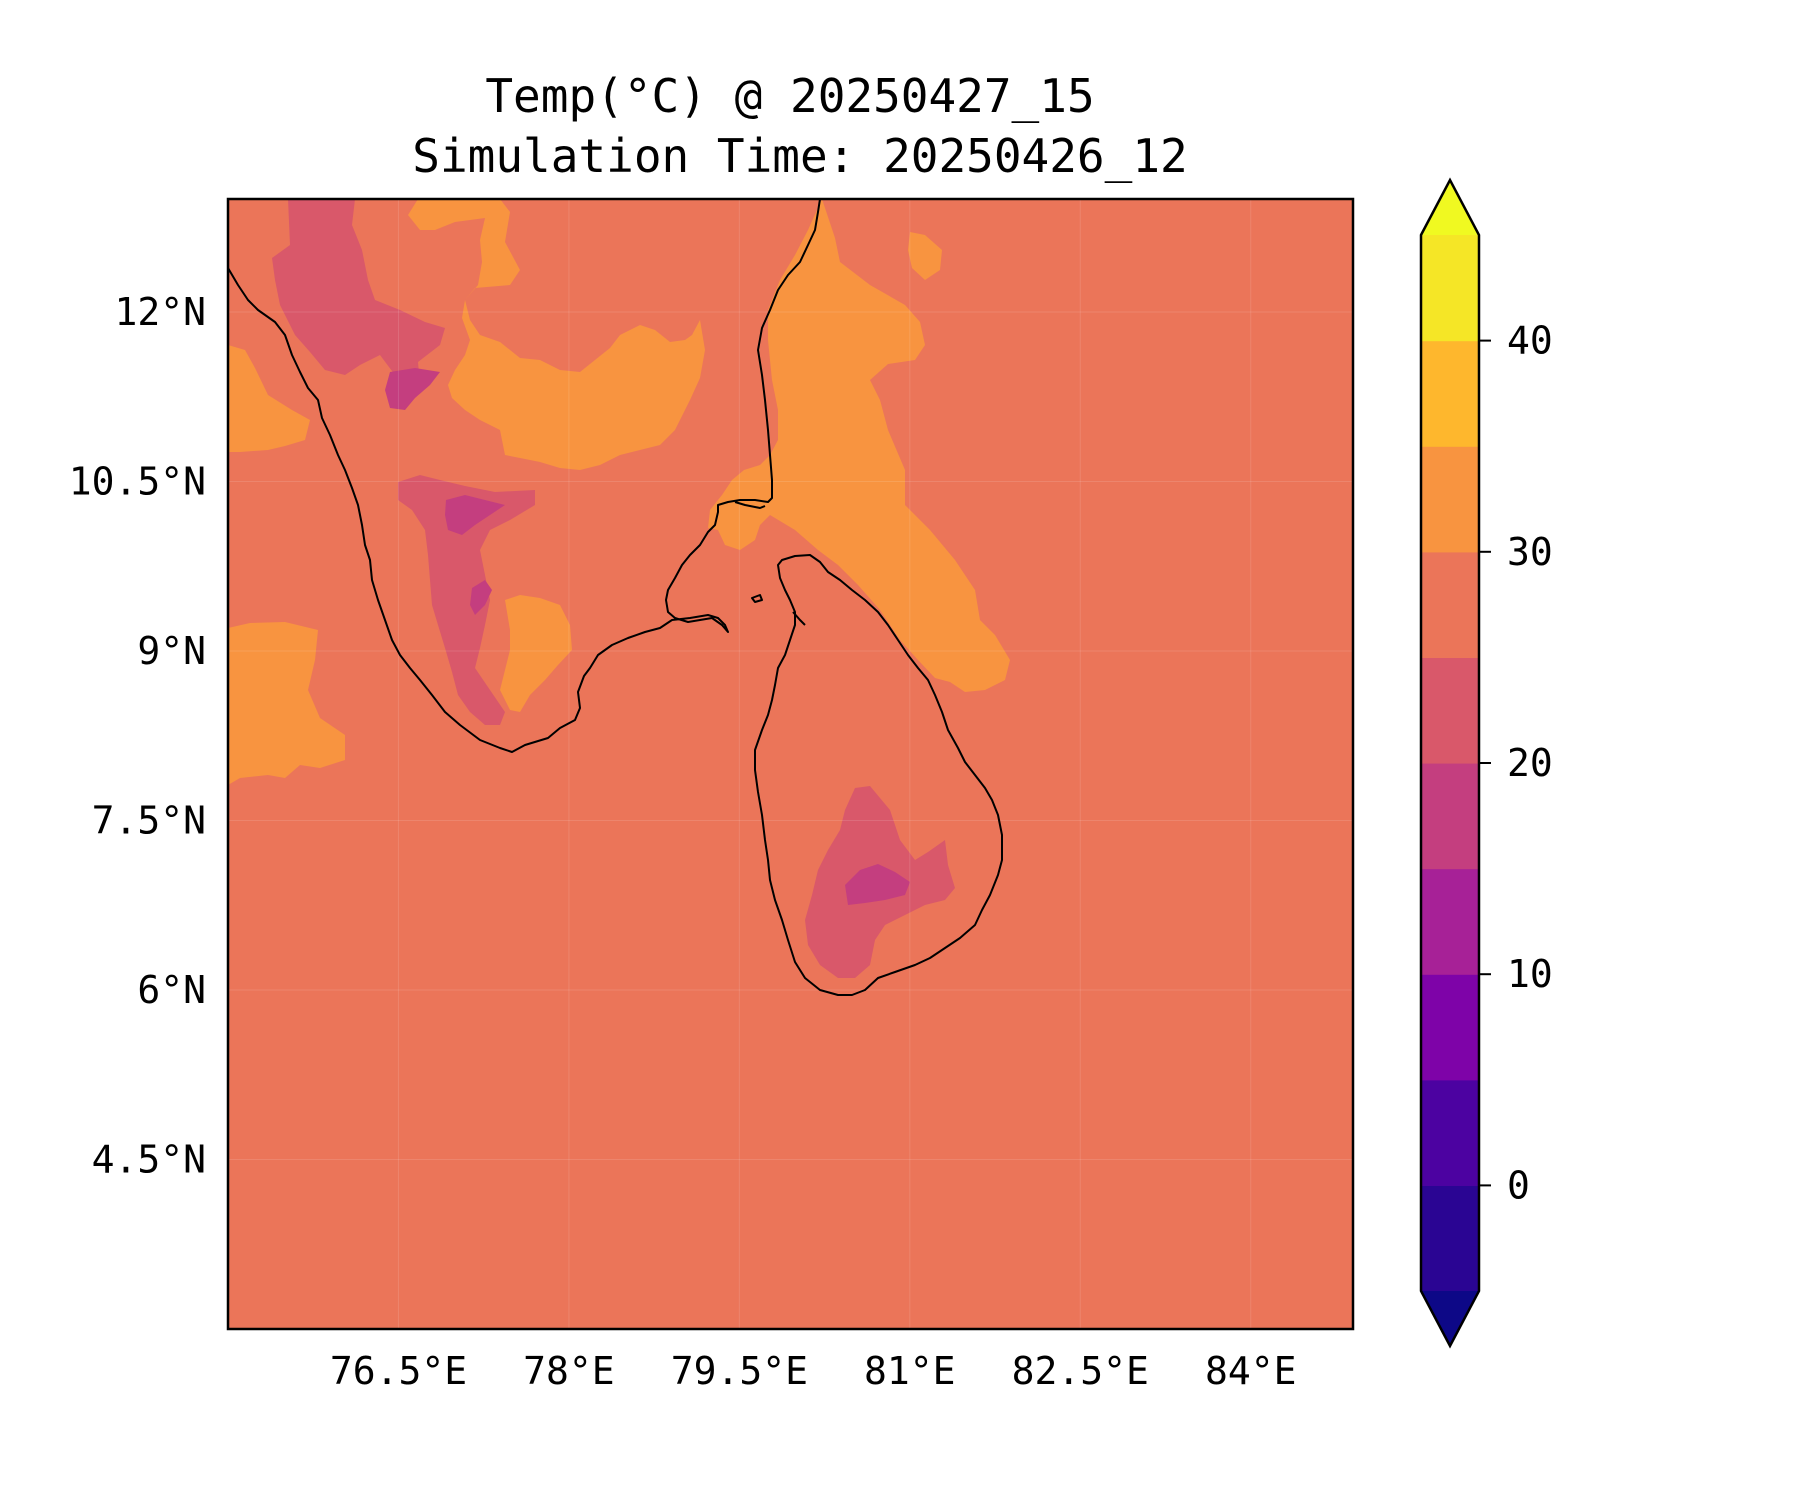  I want to click on coastline-rameswaram, so click(750, 505).